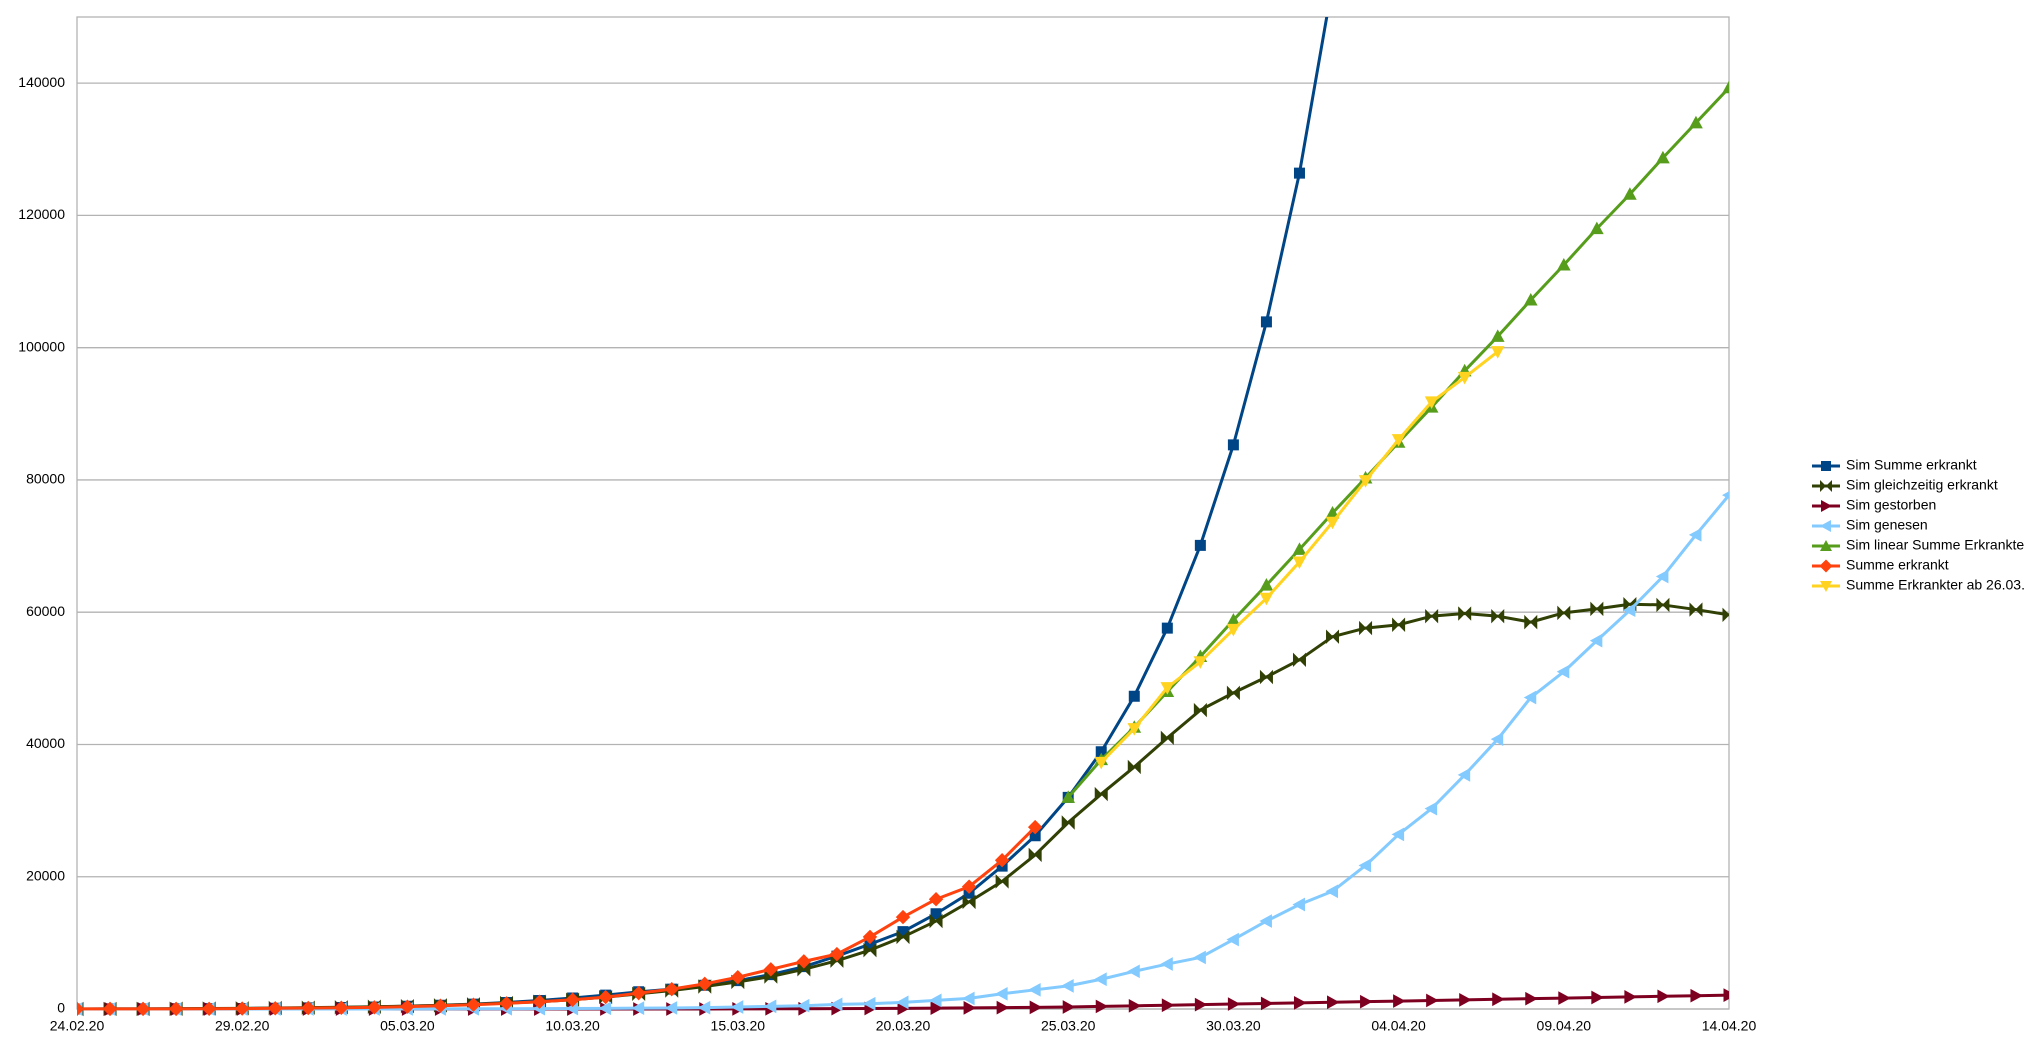 The height and width of the screenshot is (1040, 2025). What do you see at coordinates (407, 1026) in the screenshot?
I see `x-tick-label: 05.03.20` at bounding box center [407, 1026].